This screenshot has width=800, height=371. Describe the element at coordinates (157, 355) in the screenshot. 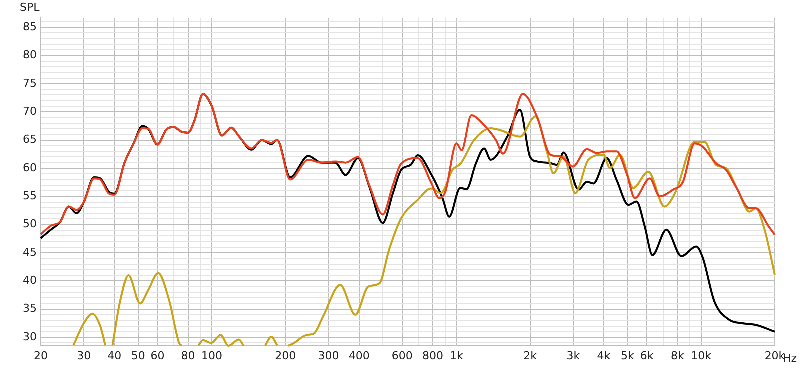

I see `x-tick-label: 60` at that location.